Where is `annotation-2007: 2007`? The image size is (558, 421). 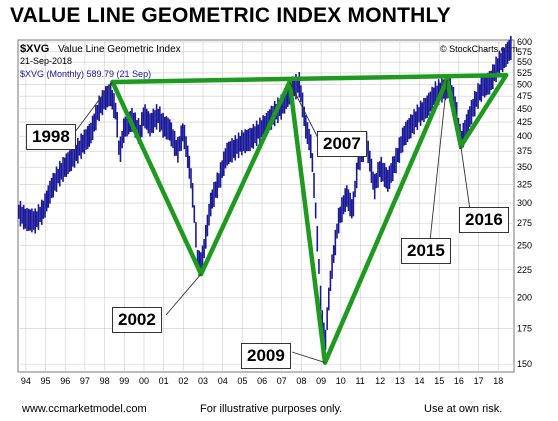 annotation-2007: 2007 is located at coordinates (342, 144).